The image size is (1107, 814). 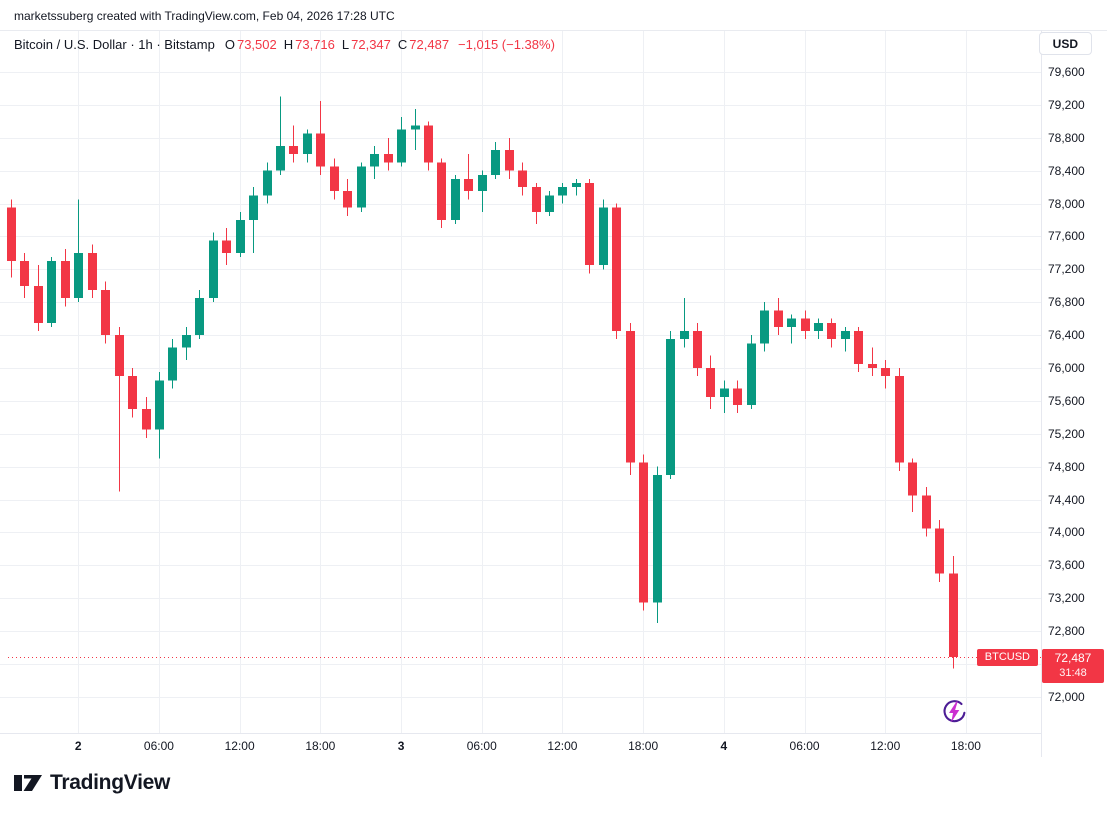 I want to click on price-tick-label: 74,800, so click(x=1066, y=466).